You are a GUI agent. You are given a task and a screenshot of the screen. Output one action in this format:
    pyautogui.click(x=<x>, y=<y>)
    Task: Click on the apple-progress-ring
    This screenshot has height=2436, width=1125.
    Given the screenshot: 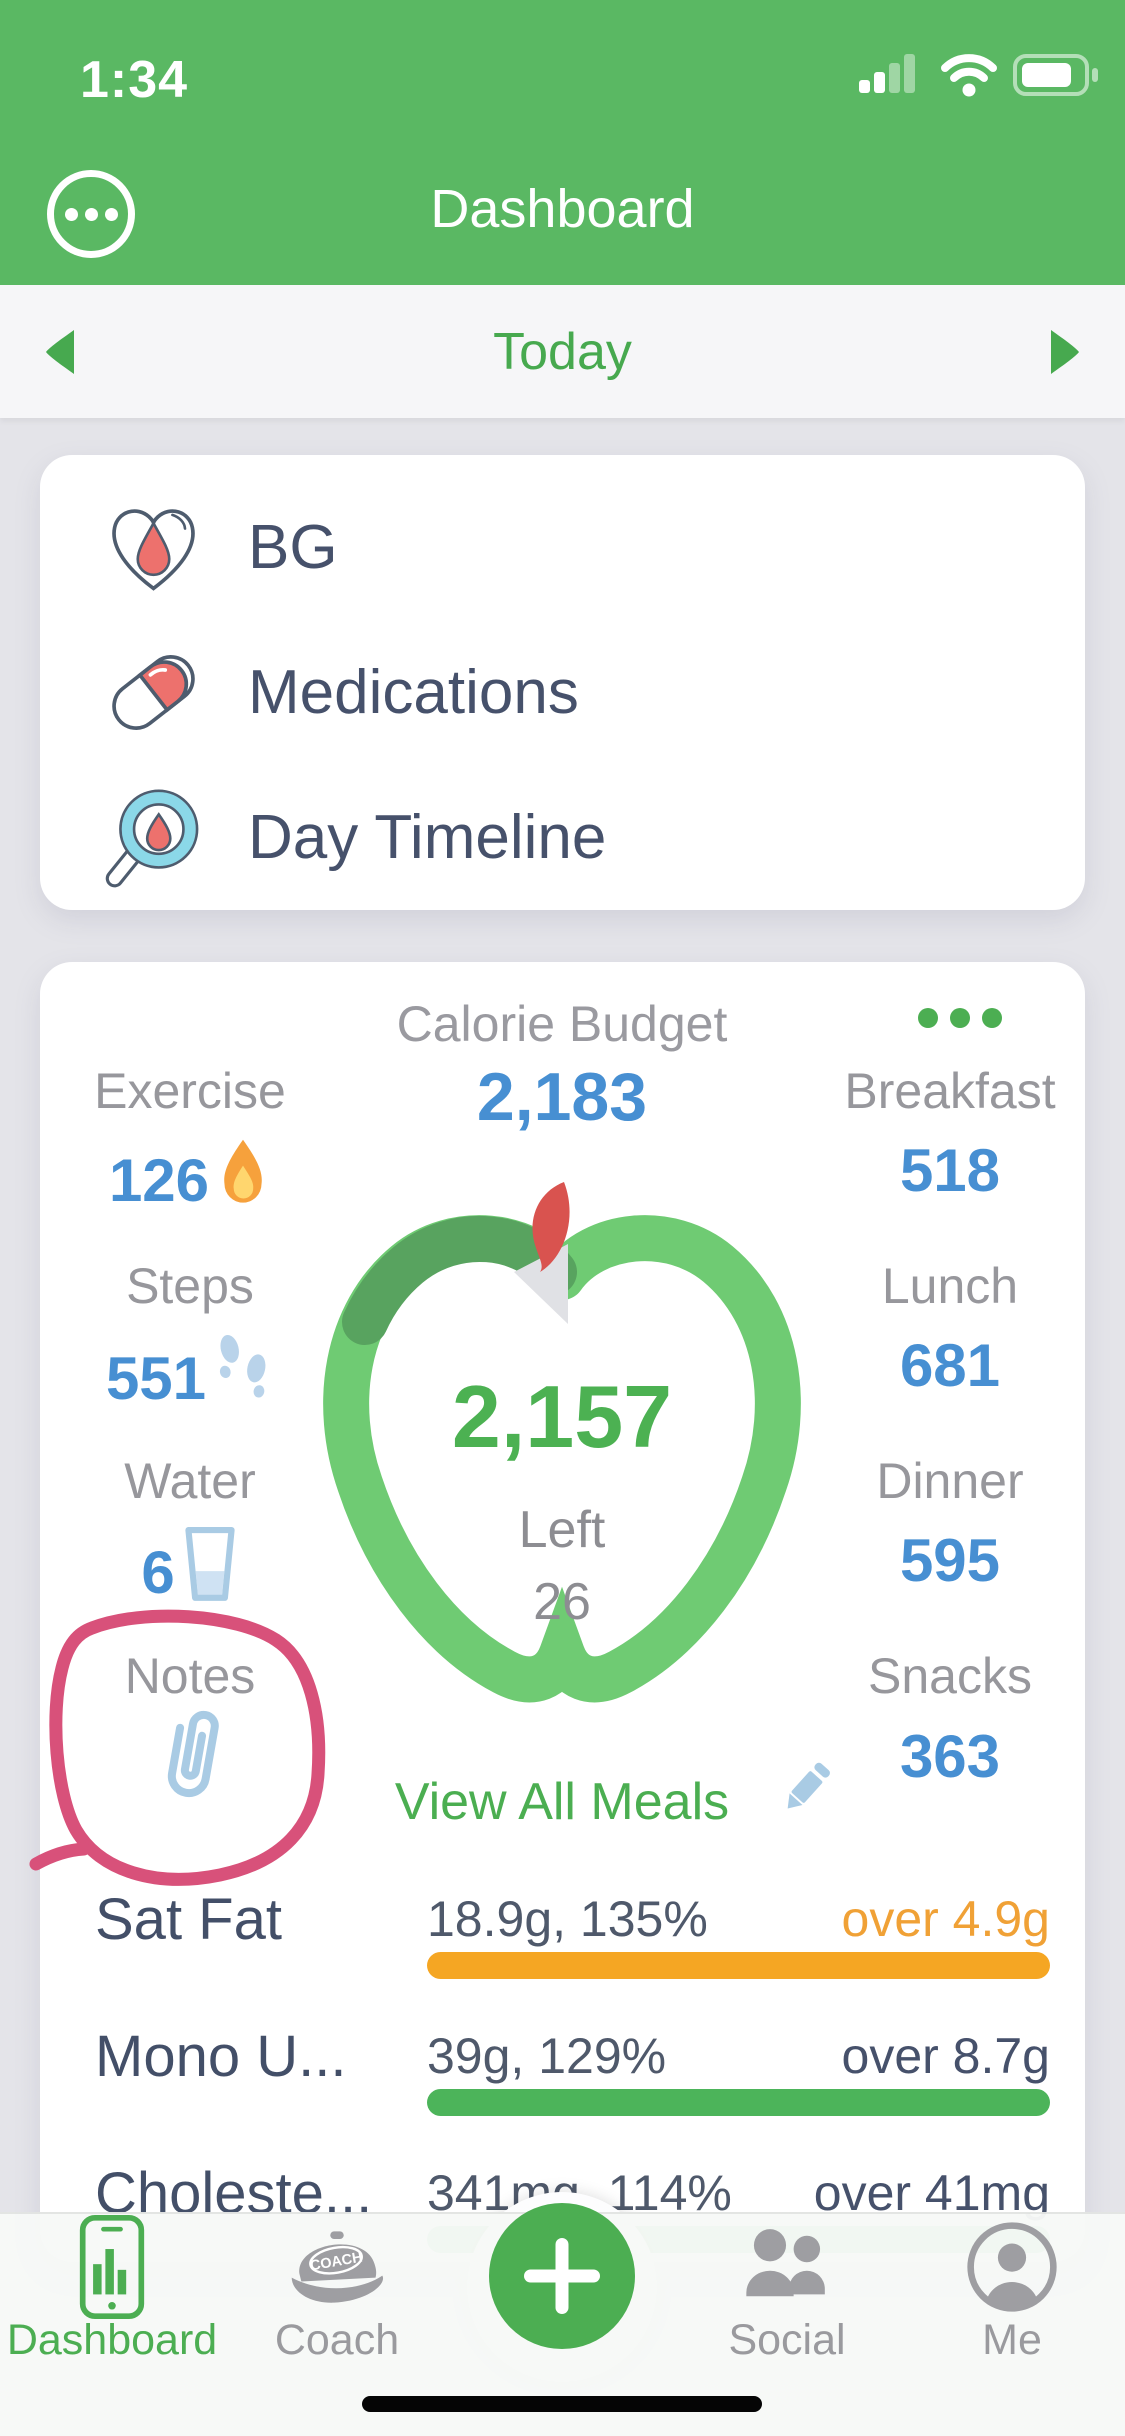 What is the action you would take?
    pyautogui.click(x=562, y=1444)
    